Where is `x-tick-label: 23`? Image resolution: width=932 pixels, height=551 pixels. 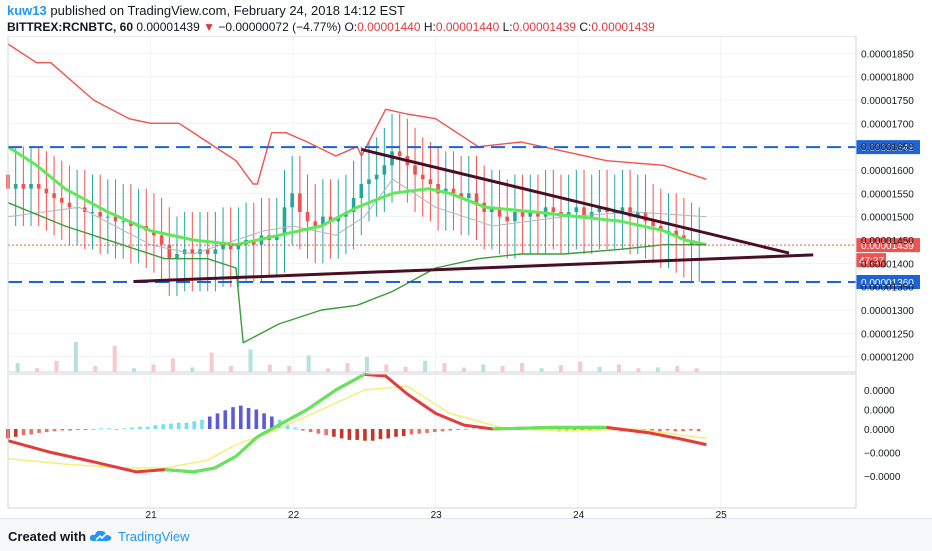
x-tick-label: 23 is located at coordinates (437, 514).